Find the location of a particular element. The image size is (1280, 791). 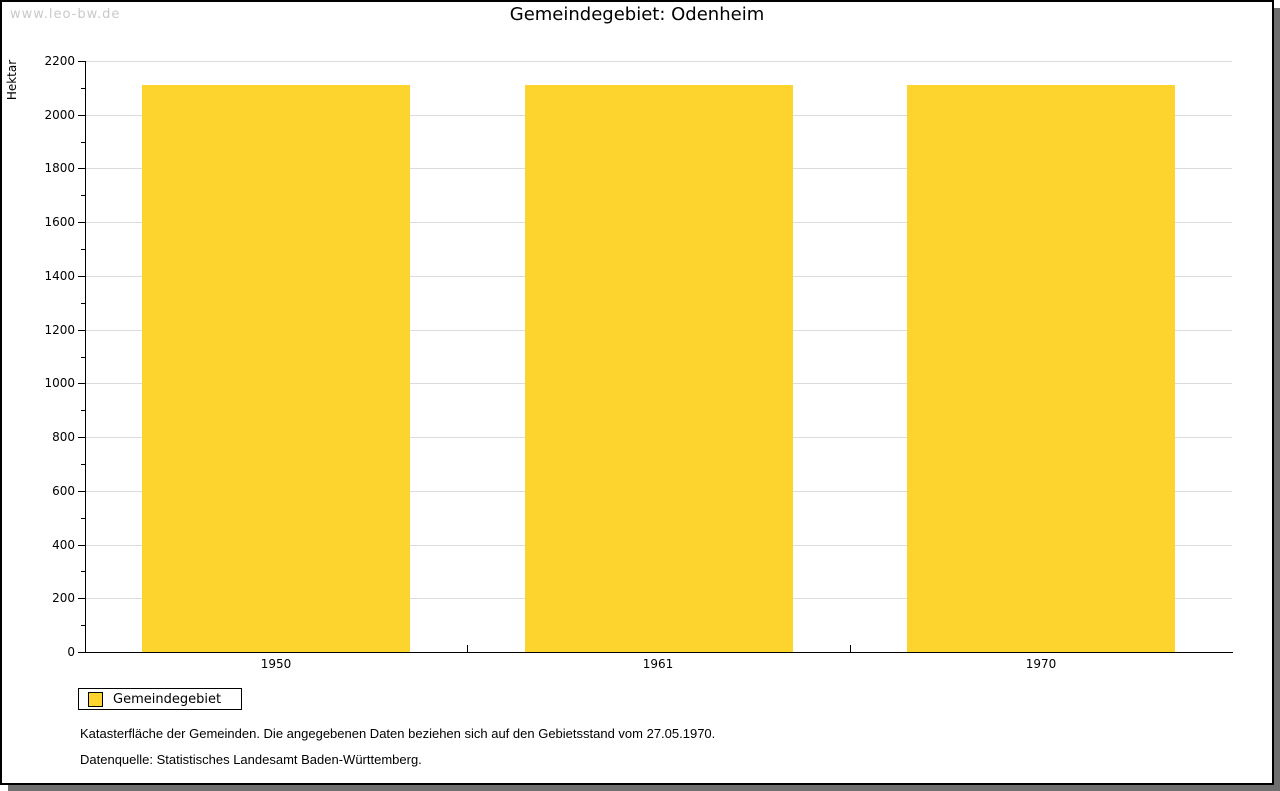

y-axis-line is located at coordinates (85, 357).